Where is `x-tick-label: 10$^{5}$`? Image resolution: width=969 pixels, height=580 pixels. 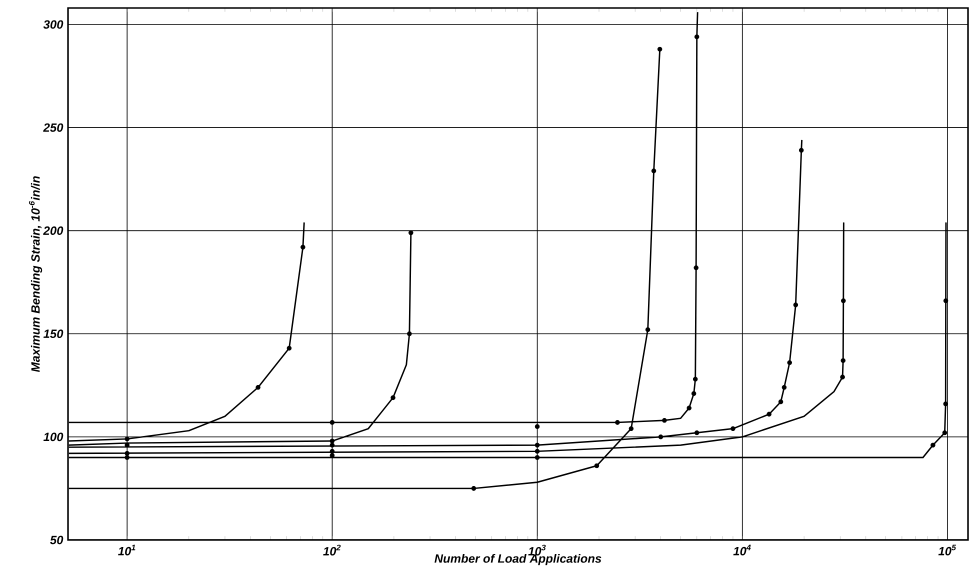 x-tick-label: 10$^{5}$ is located at coordinates (947, 550).